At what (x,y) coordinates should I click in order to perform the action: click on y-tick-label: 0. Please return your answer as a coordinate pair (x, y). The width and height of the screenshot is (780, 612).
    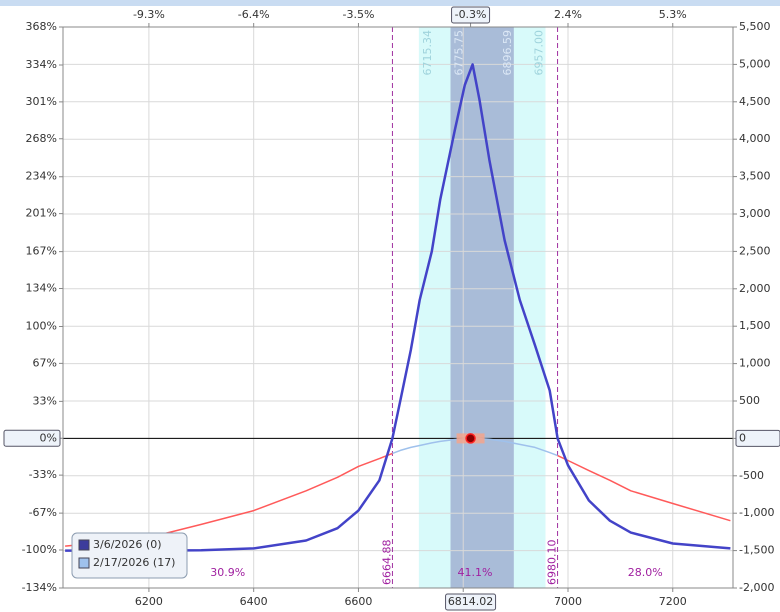
    Looking at the image, I should click on (742, 437).